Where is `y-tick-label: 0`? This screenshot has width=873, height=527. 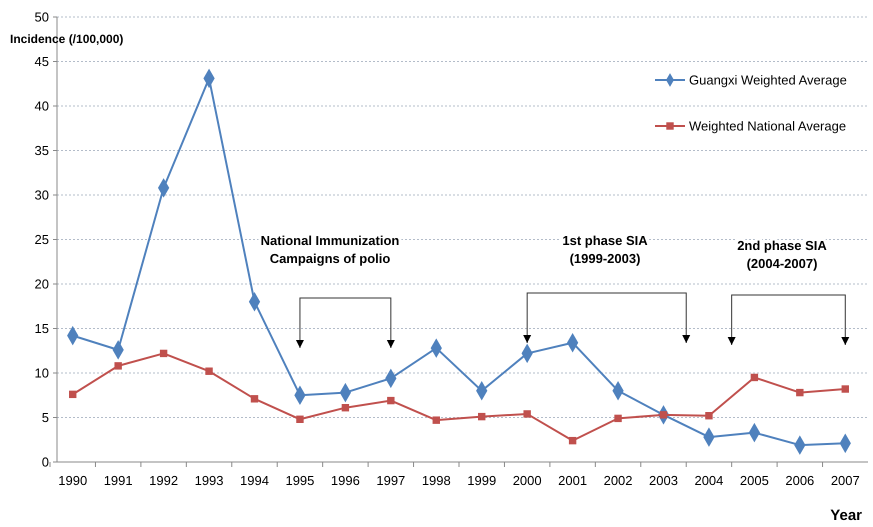 y-tick-label: 0 is located at coordinates (45, 462).